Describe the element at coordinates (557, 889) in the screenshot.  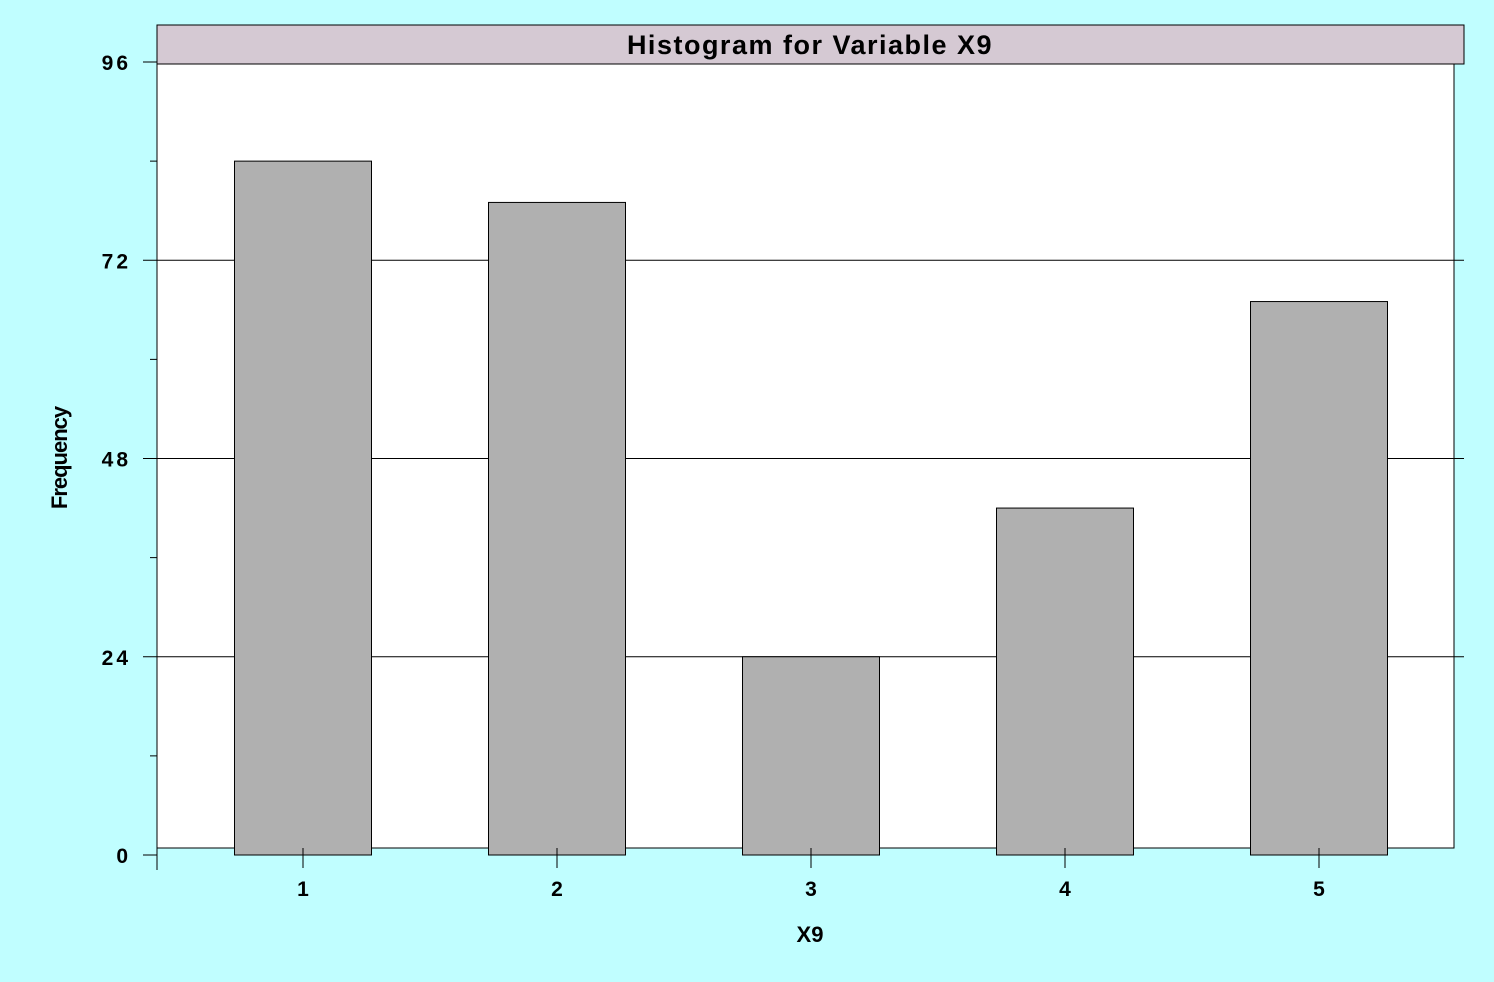
I see `x-tick-label: 2` at that location.